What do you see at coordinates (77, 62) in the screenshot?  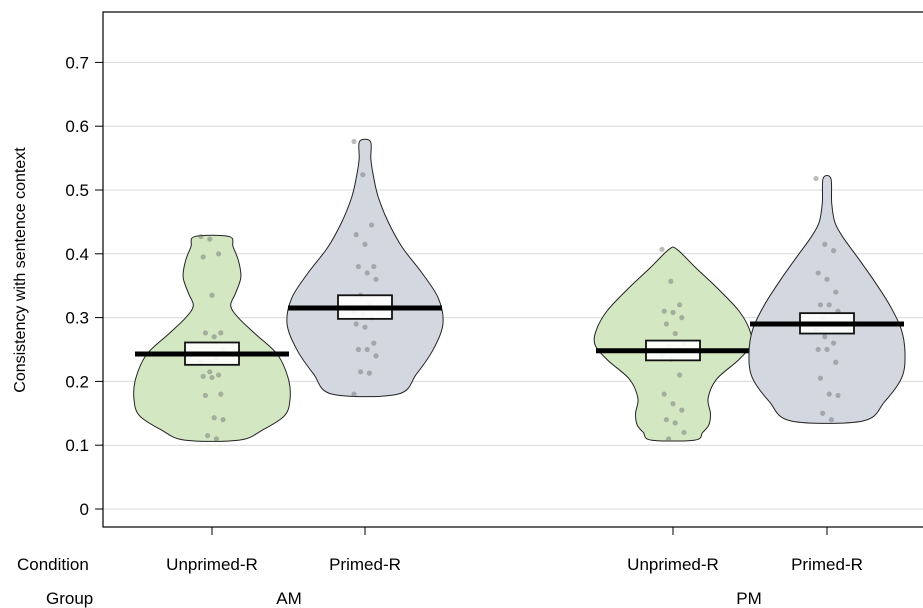 I see `y-tick-label: 0.7` at bounding box center [77, 62].